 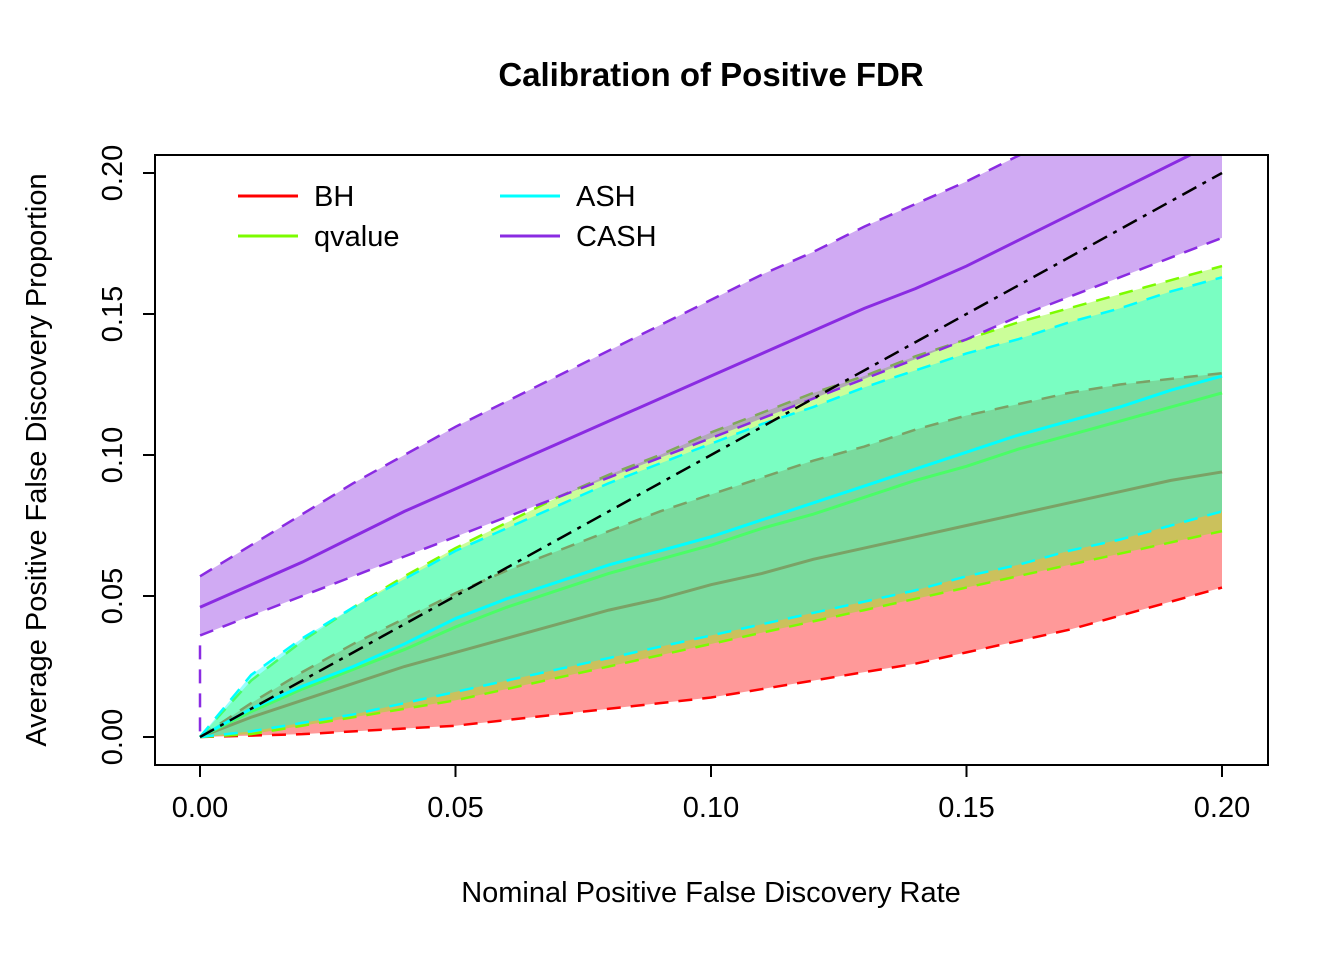 I want to click on y-tick-label: 0.15, so click(x=113, y=314).